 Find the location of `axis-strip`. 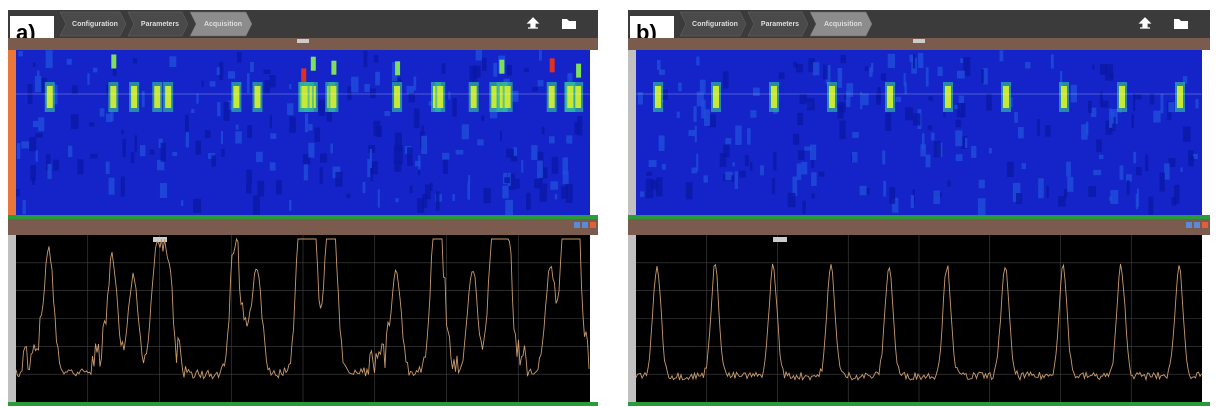

axis-strip is located at coordinates (303, 217).